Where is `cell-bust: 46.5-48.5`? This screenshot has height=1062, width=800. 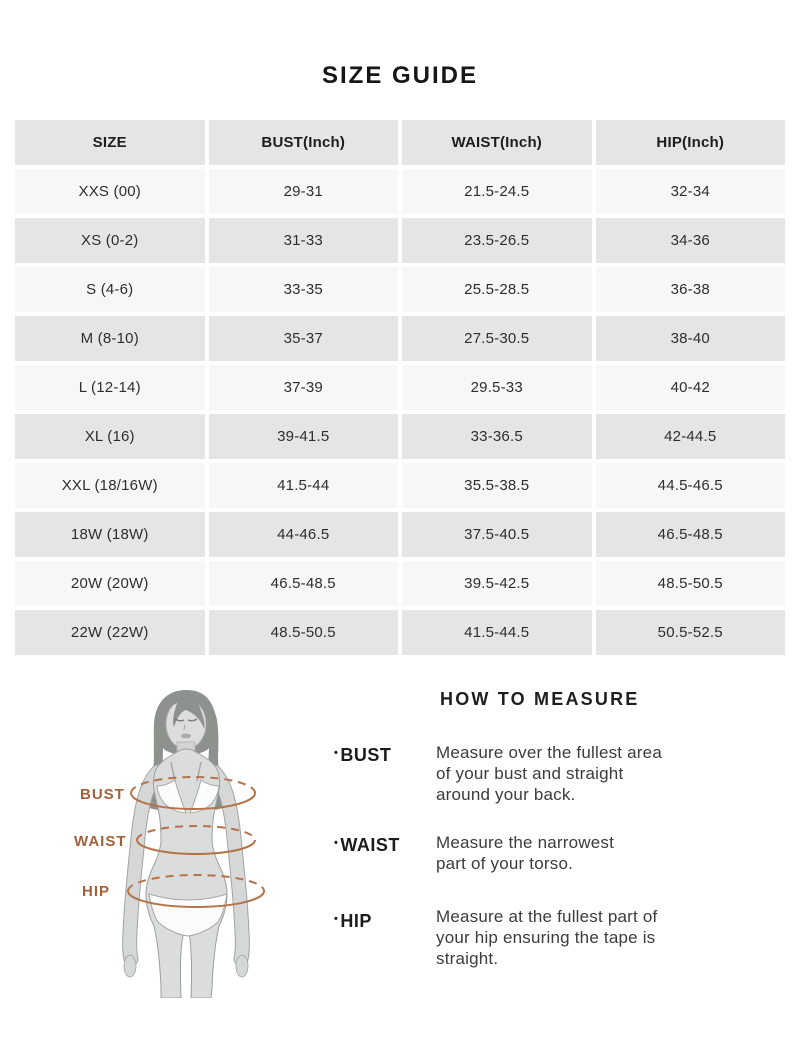 cell-bust: 46.5-48.5 is located at coordinates (303, 583).